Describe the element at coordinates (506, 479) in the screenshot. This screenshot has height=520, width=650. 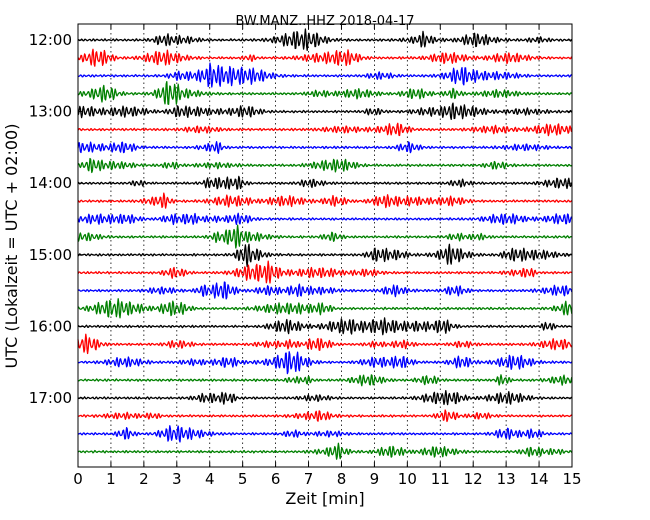
I see `x-tick-label: 13` at that location.